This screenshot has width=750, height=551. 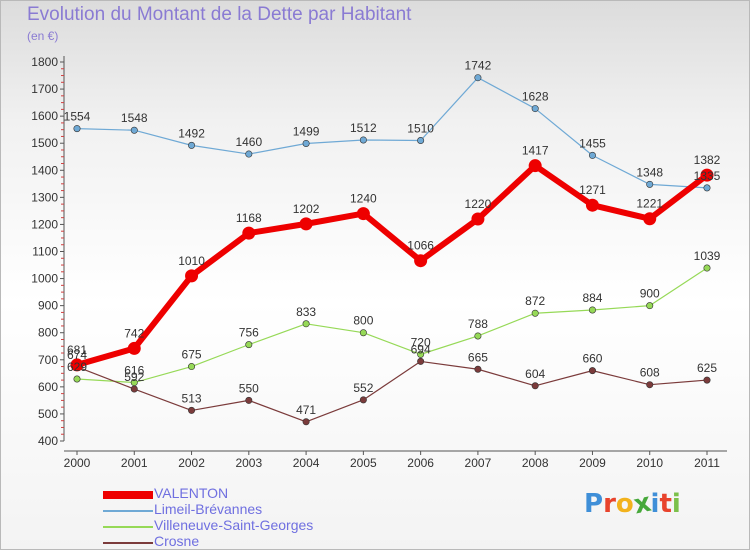 What do you see at coordinates (478, 463) in the screenshot?
I see `x-tick-label: 2007` at bounding box center [478, 463].